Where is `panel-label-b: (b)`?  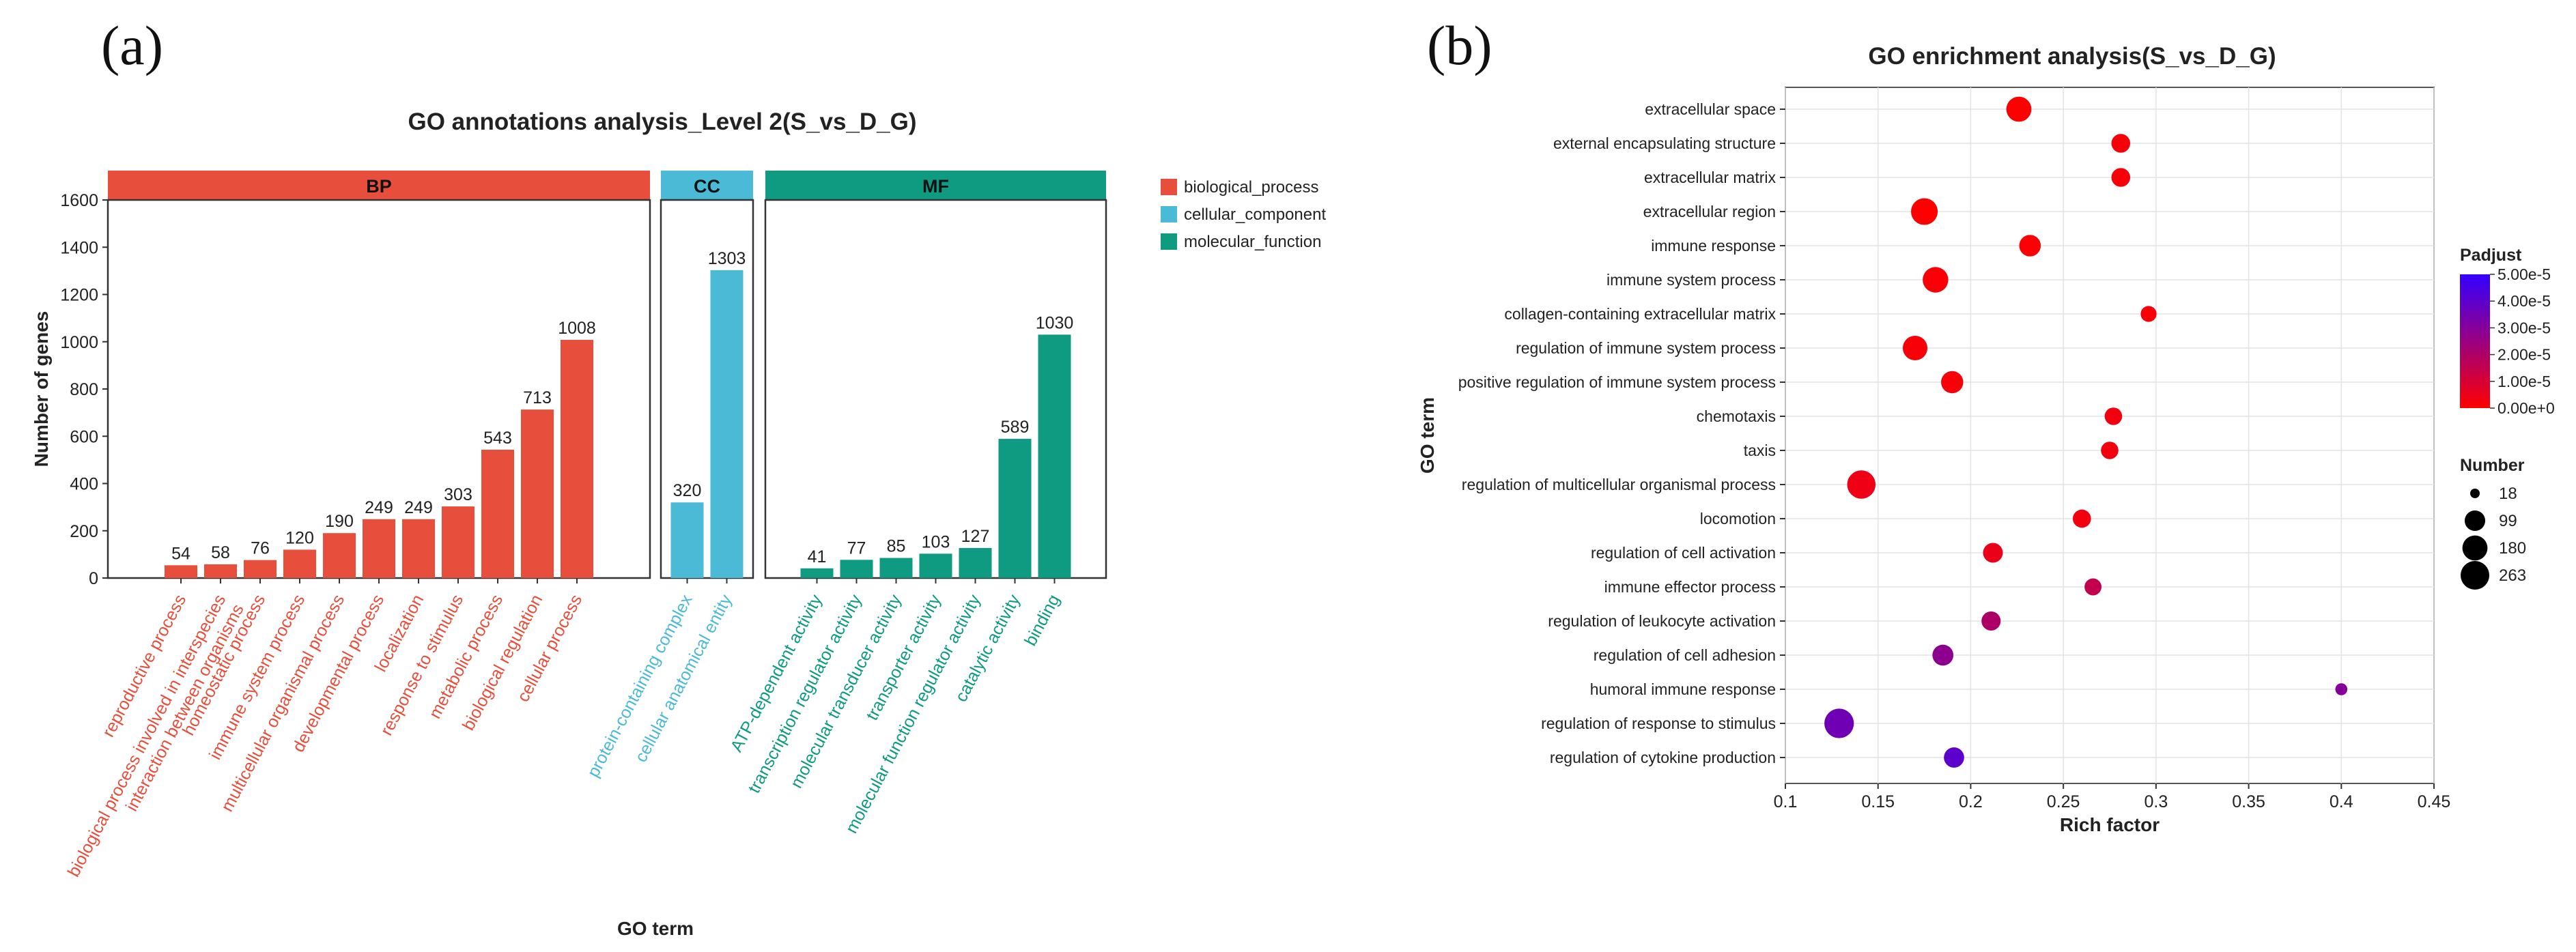
panel-label-b: (b) is located at coordinates (1459, 45).